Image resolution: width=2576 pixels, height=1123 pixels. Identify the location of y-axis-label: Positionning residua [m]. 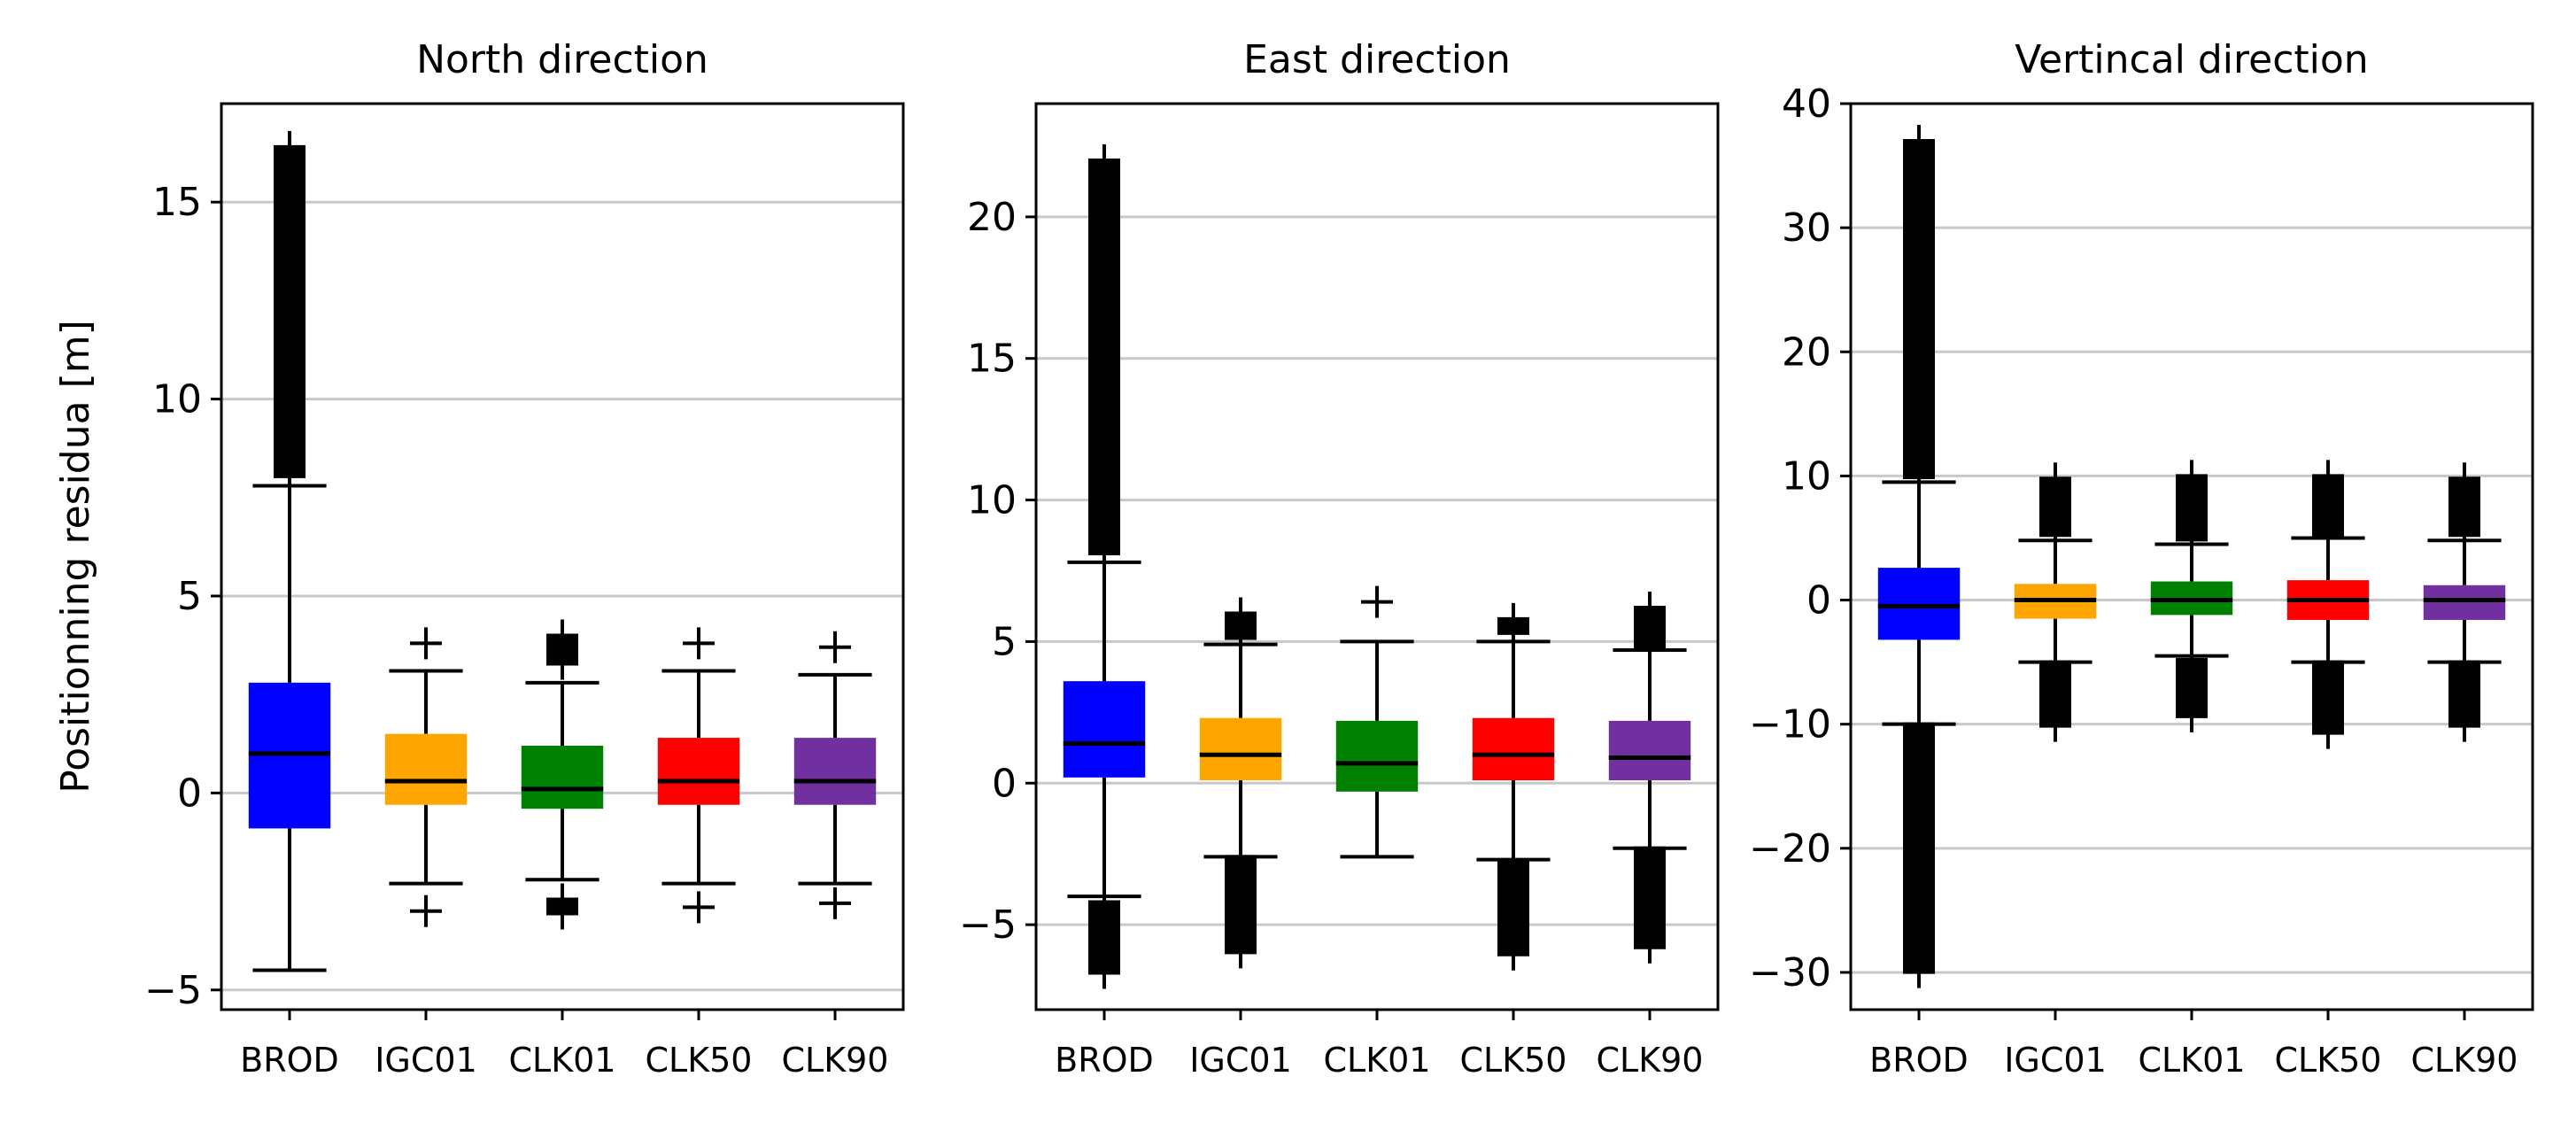
(75, 557).